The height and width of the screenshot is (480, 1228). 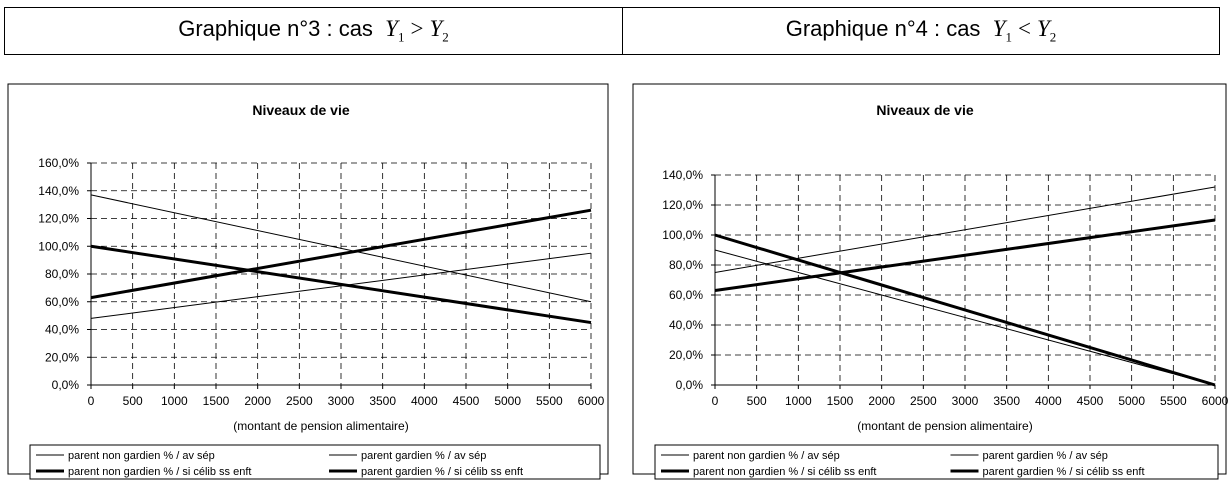 What do you see at coordinates (924, 110) in the screenshot?
I see `chart4-title: Niveaux de vie` at bounding box center [924, 110].